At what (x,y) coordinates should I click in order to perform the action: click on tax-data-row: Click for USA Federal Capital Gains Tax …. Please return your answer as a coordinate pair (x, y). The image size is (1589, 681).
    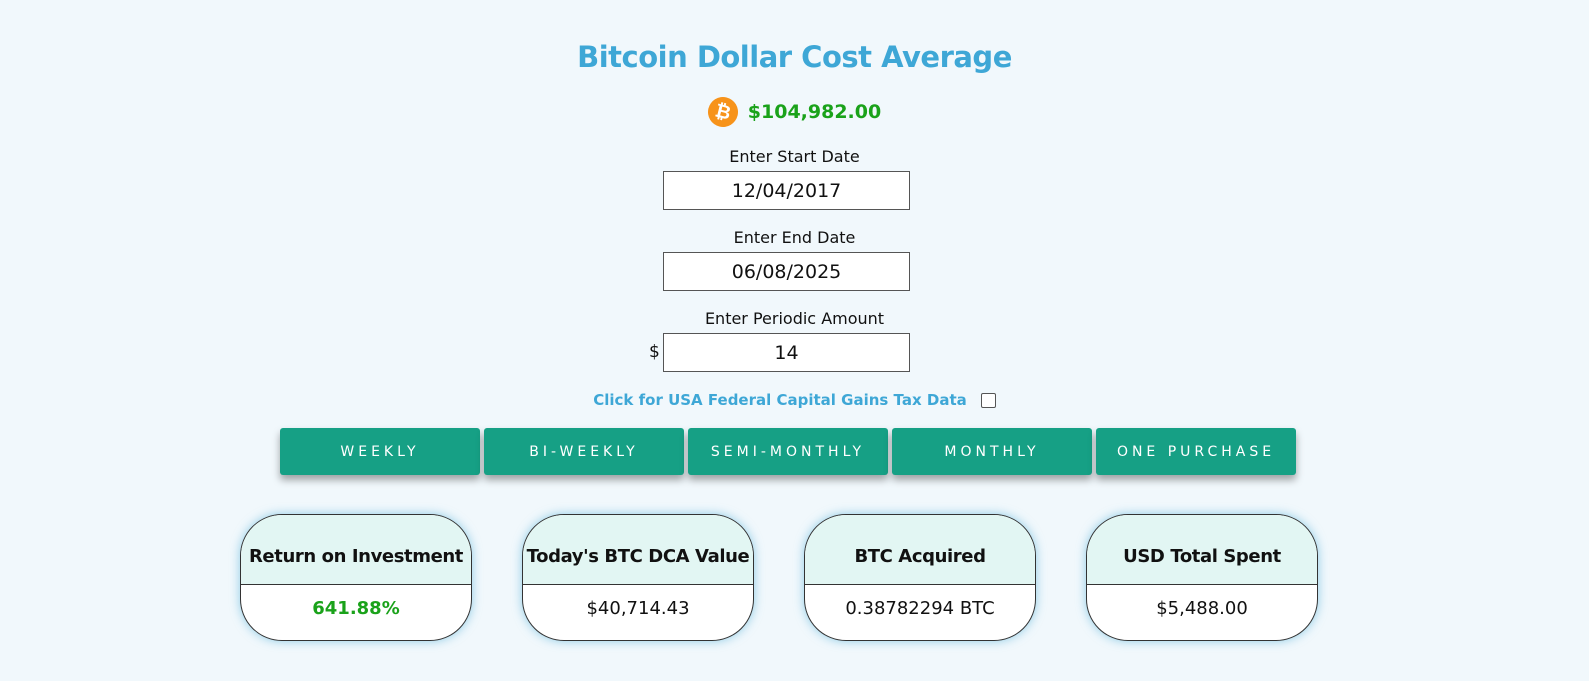
    Looking at the image, I should click on (794, 400).